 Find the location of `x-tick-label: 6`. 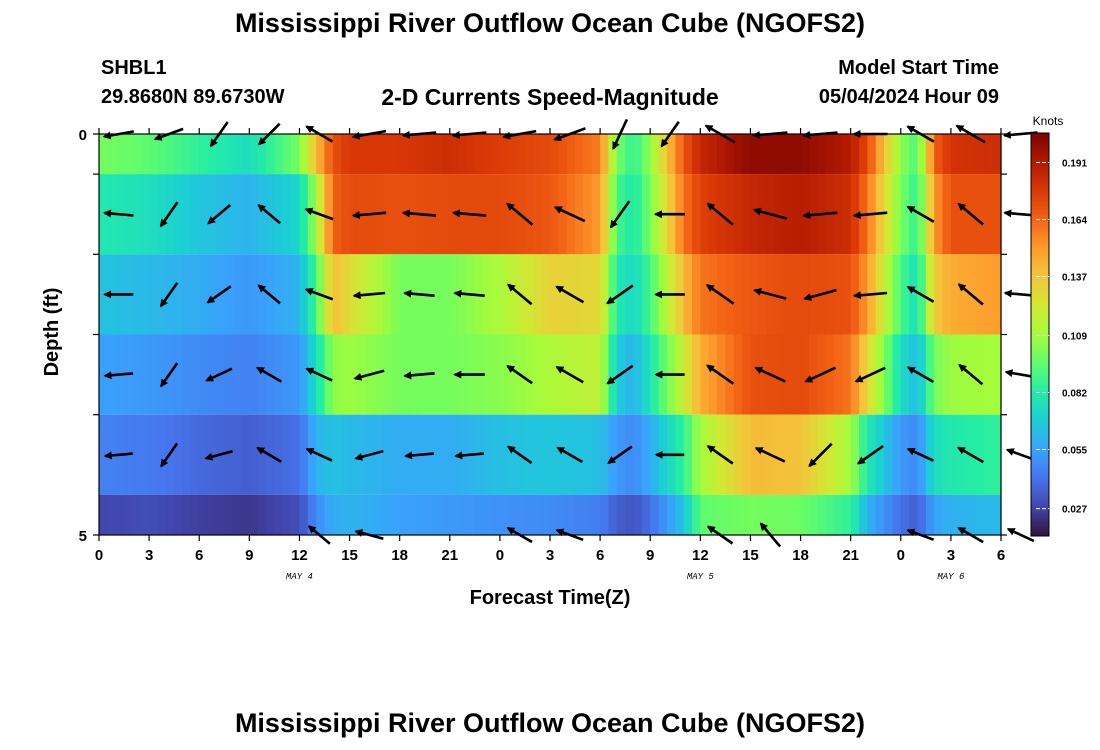

x-tick-label: 6 is located at coordinates (199, 555).